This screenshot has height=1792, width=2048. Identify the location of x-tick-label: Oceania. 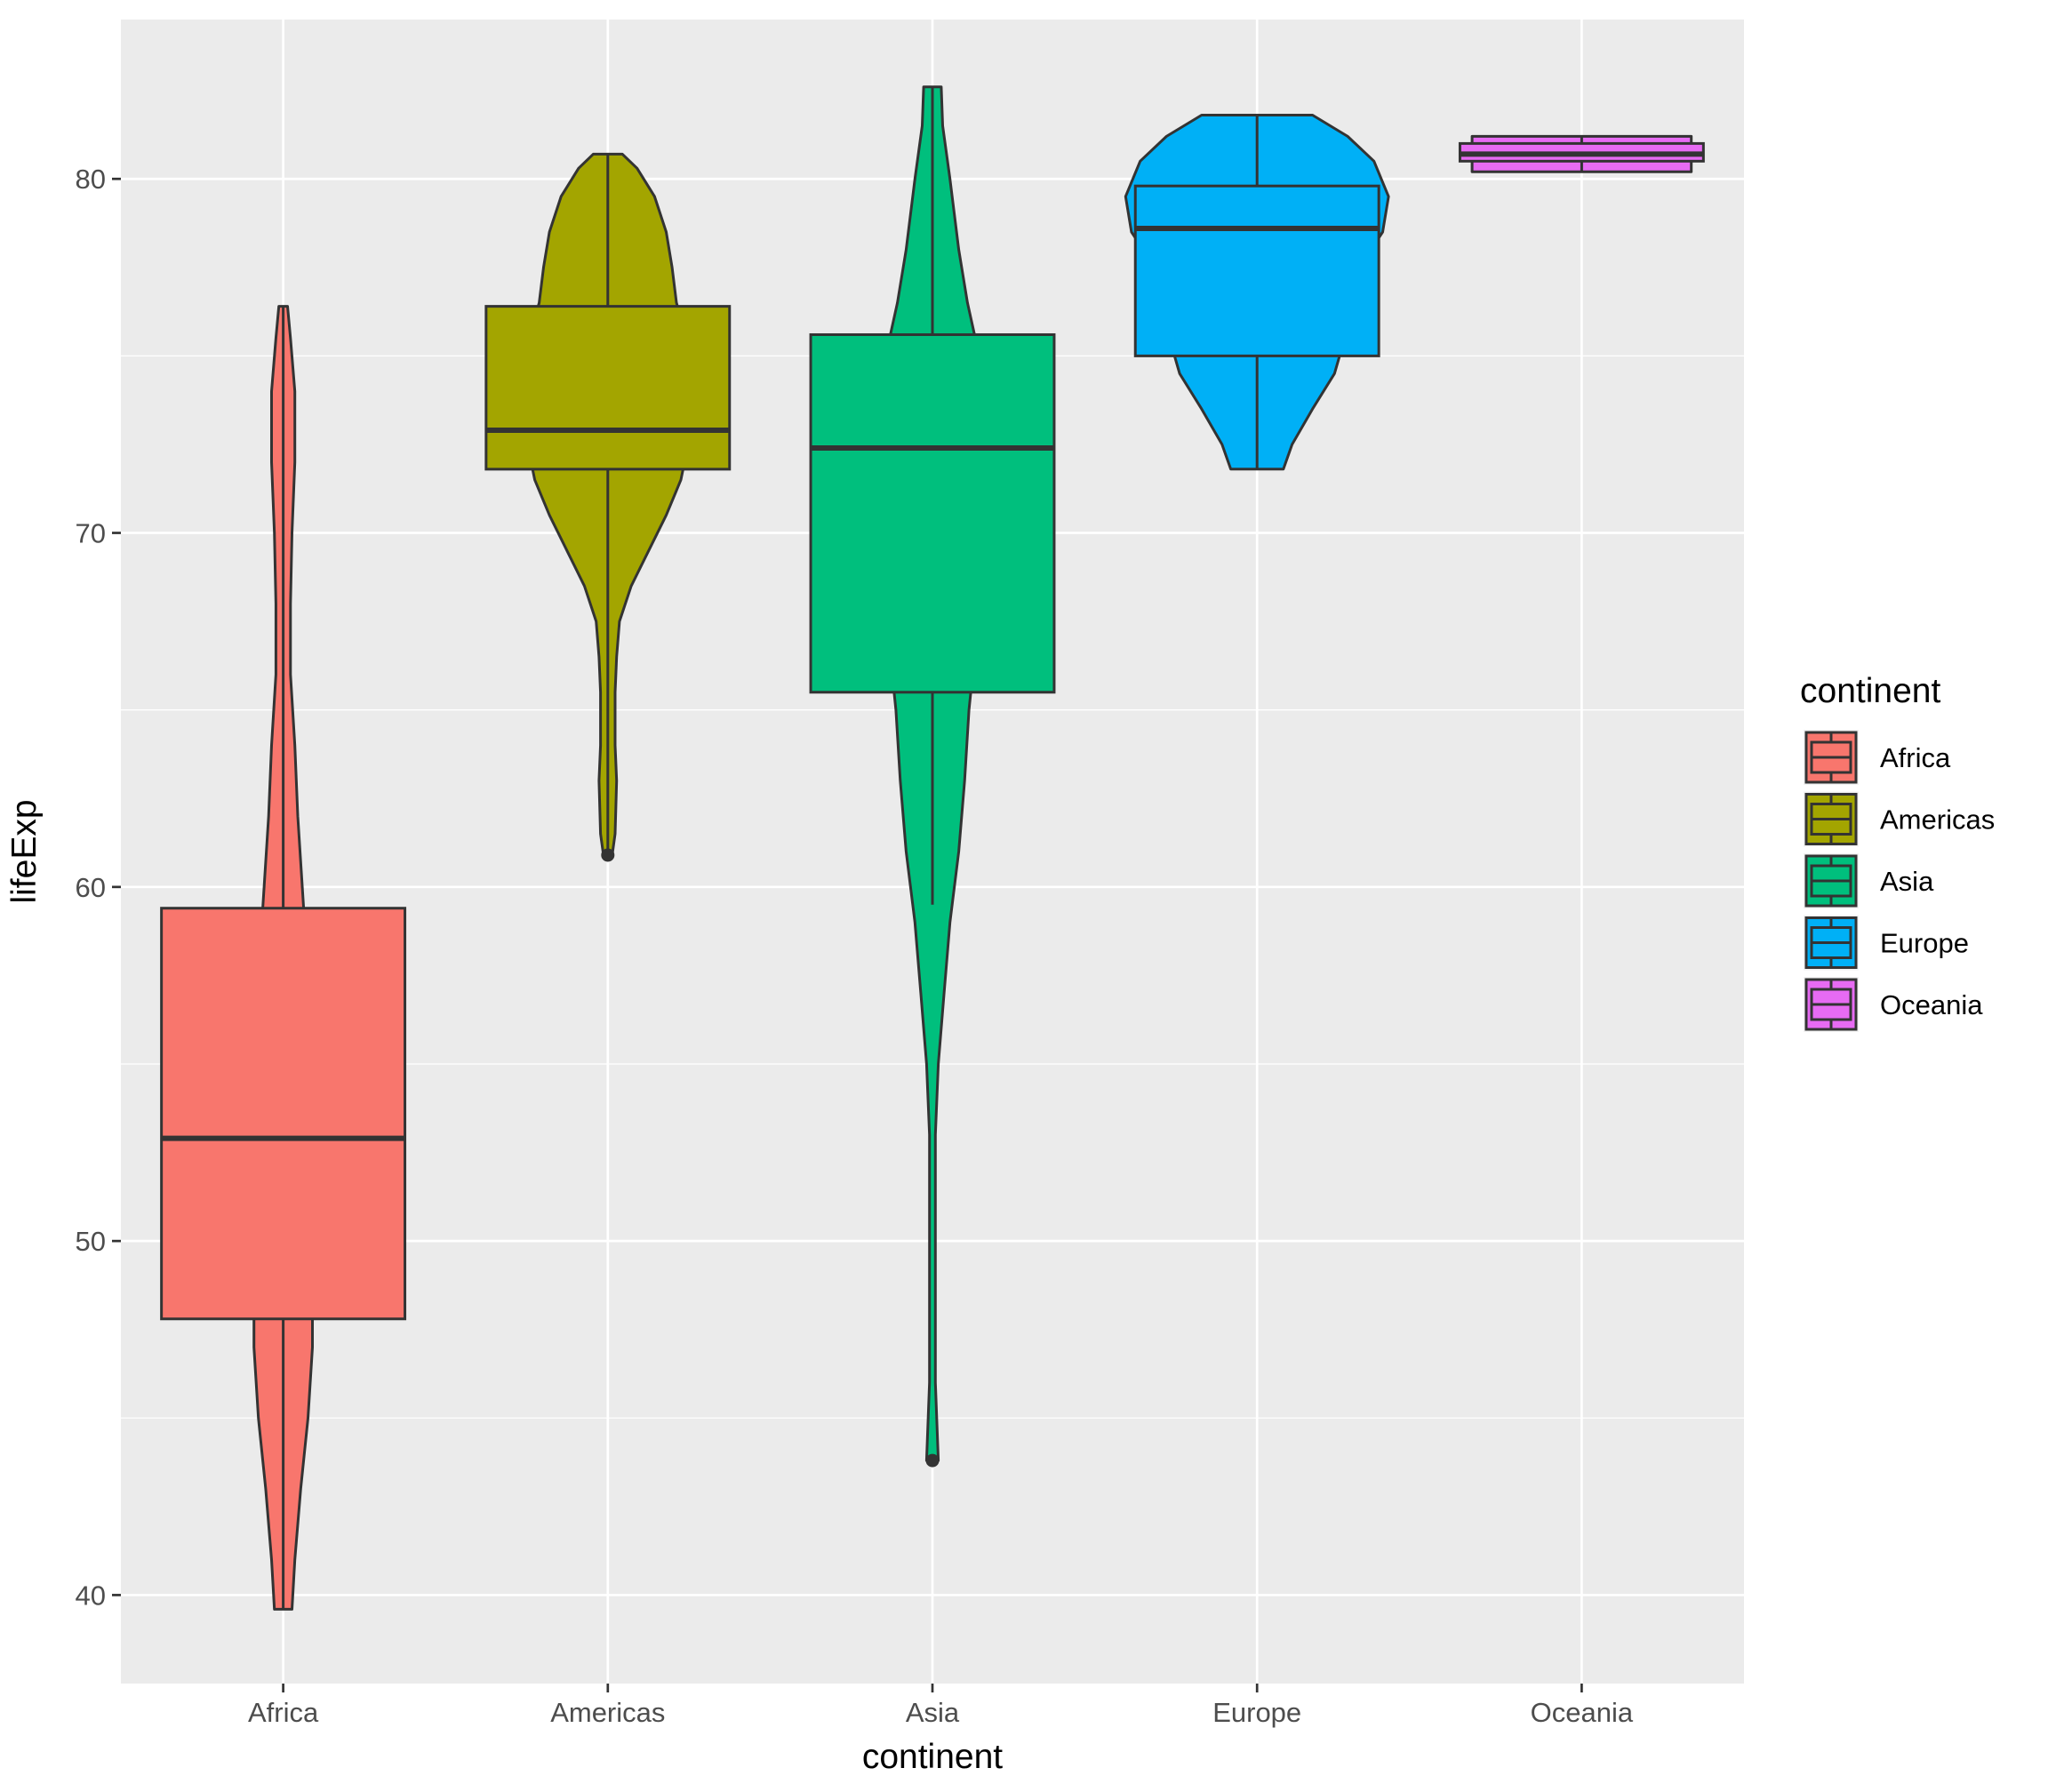
(1582, 1712).